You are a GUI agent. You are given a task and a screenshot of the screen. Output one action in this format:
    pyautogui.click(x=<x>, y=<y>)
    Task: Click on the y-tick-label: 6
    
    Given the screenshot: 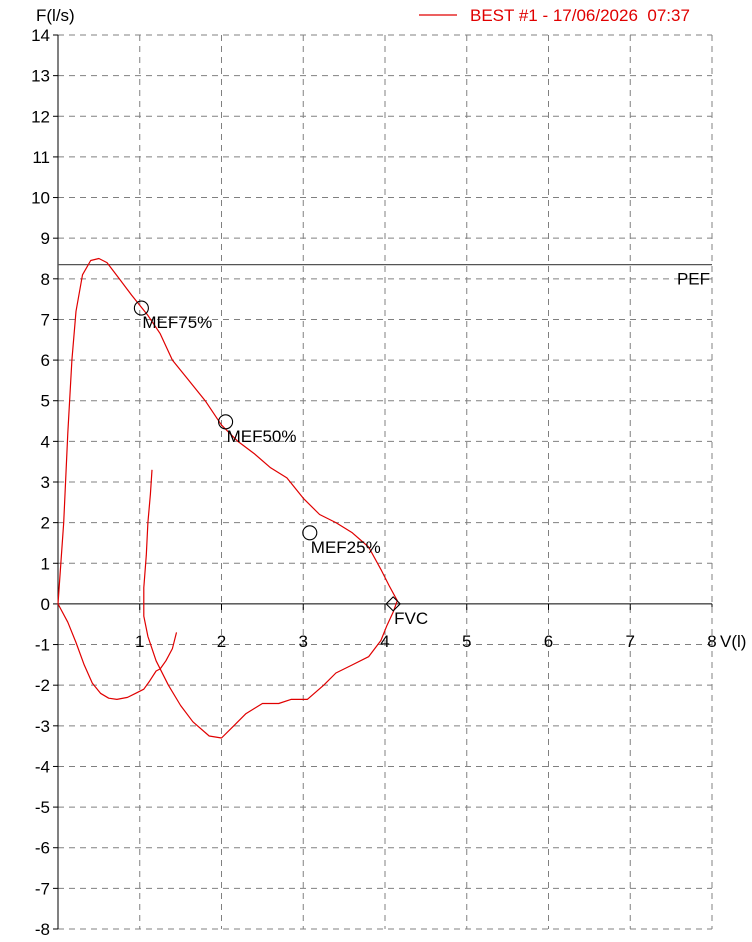 What is the action you would take?
    pyautogui.click(x=45, y=360)
    